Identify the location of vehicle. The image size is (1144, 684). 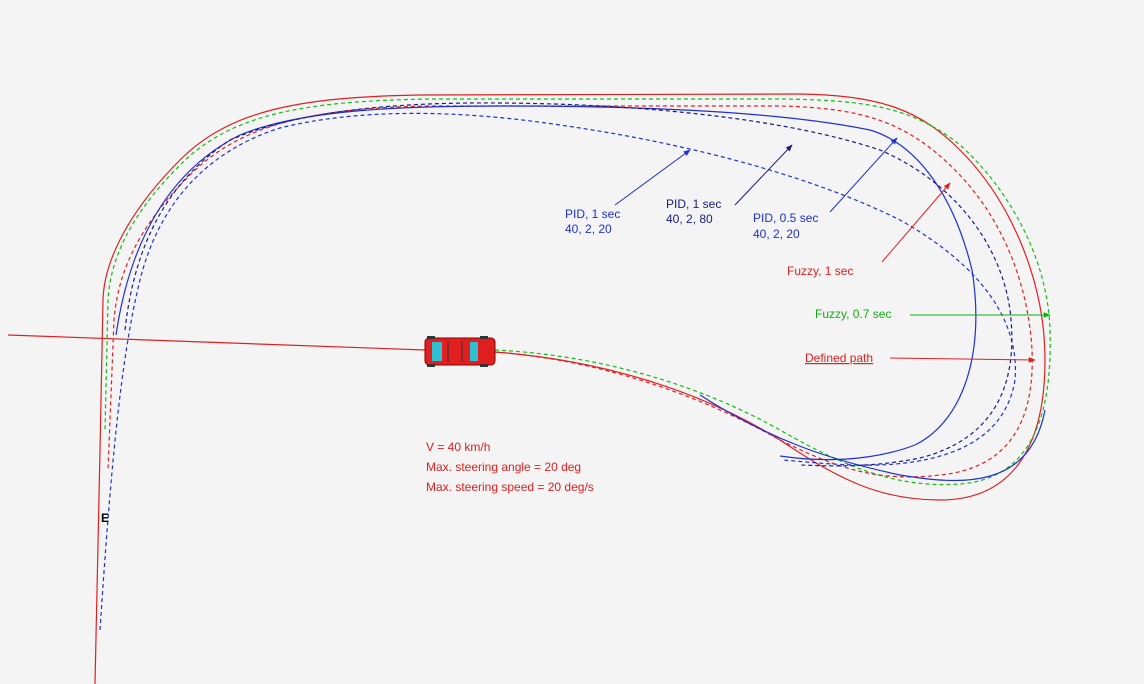
(460, 351).